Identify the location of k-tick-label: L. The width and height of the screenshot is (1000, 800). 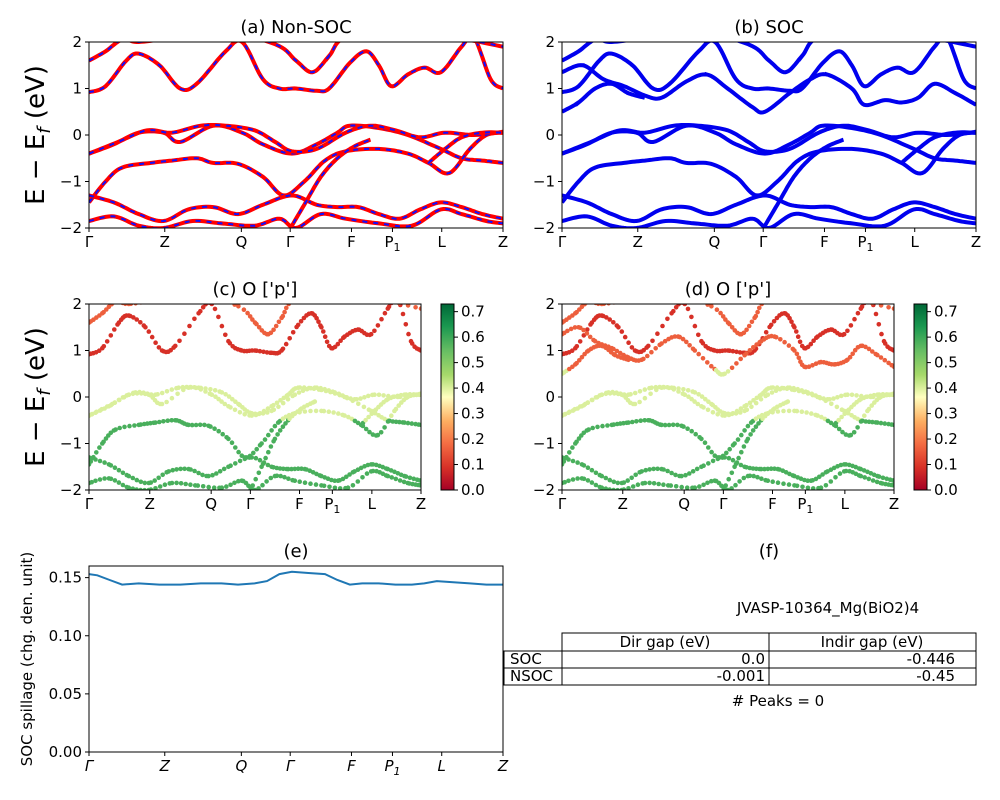
(442, 242).